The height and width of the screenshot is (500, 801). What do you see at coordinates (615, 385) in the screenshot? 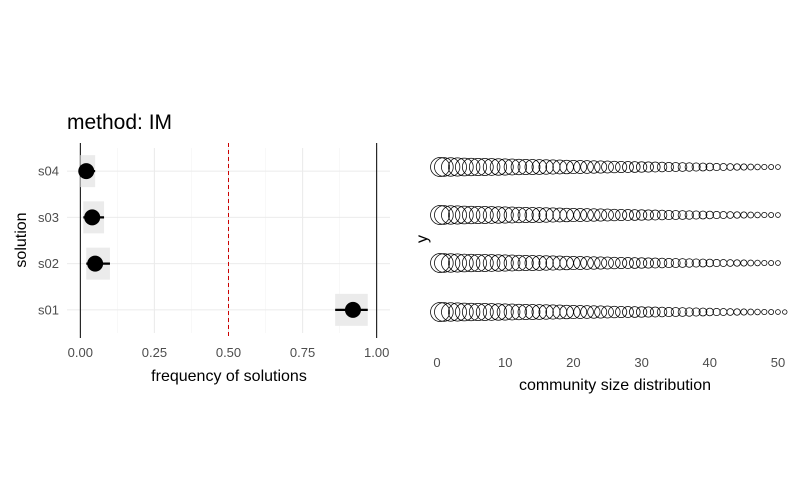
I see `x-axis-title: community size distribution` at bounding box center [615, 385].